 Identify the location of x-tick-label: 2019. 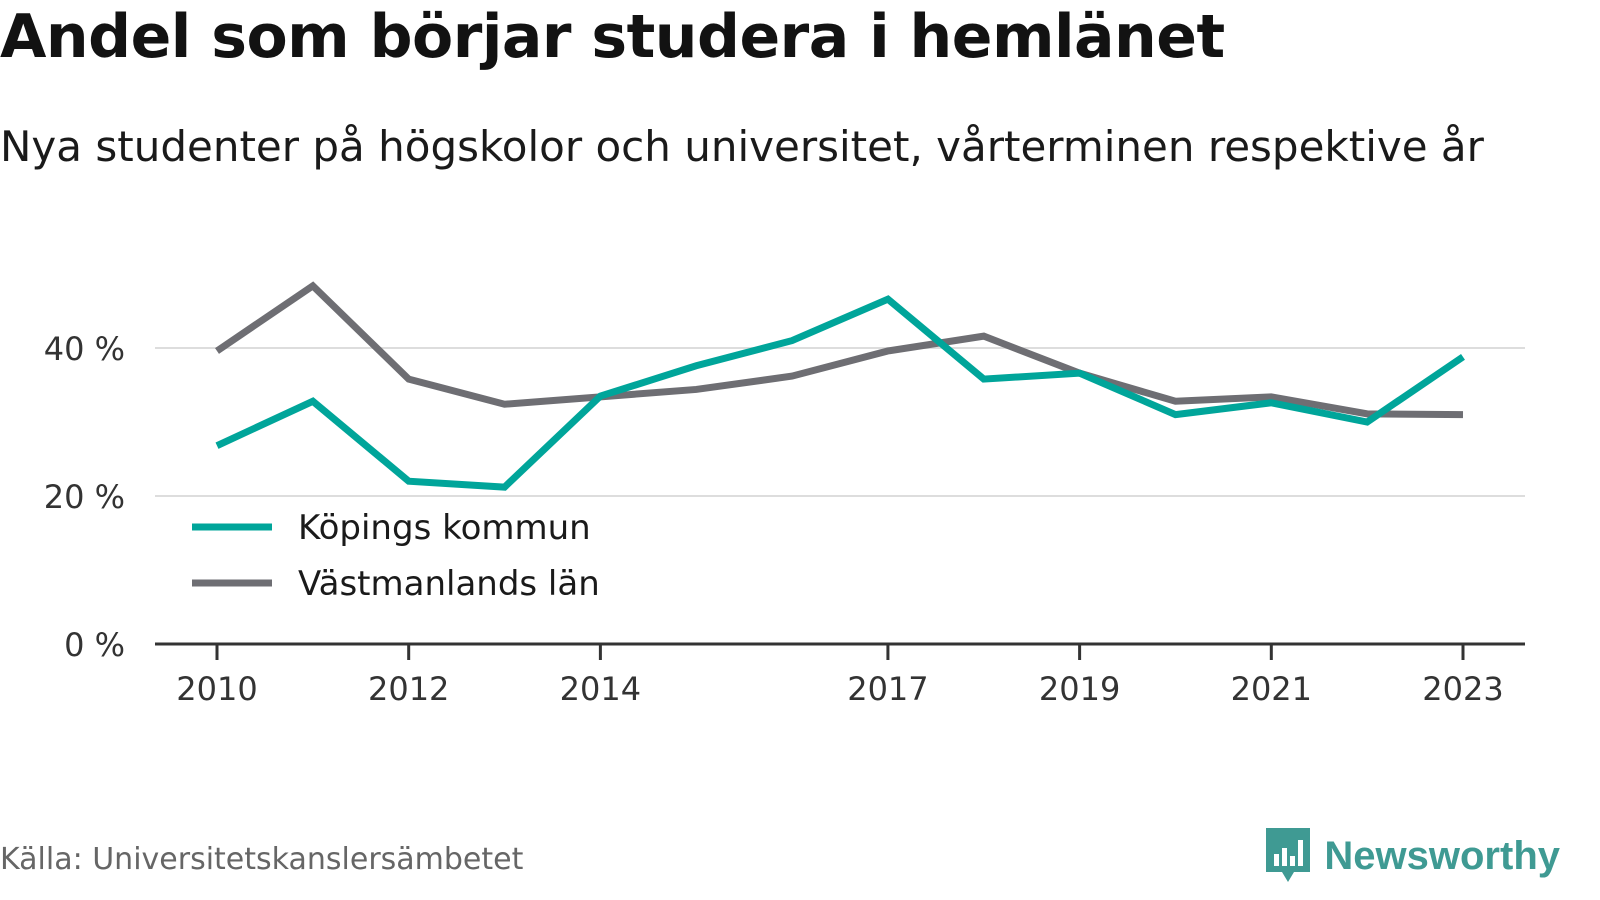
(1079, 689).